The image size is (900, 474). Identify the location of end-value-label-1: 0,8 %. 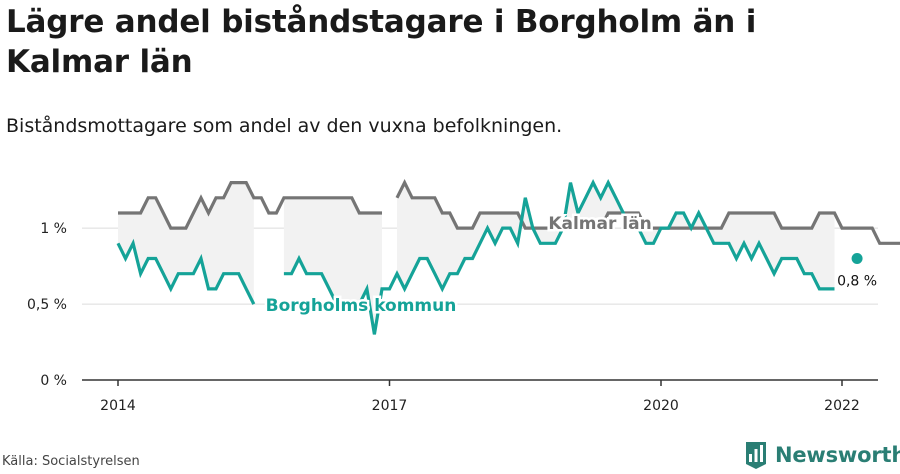
(857, 282).